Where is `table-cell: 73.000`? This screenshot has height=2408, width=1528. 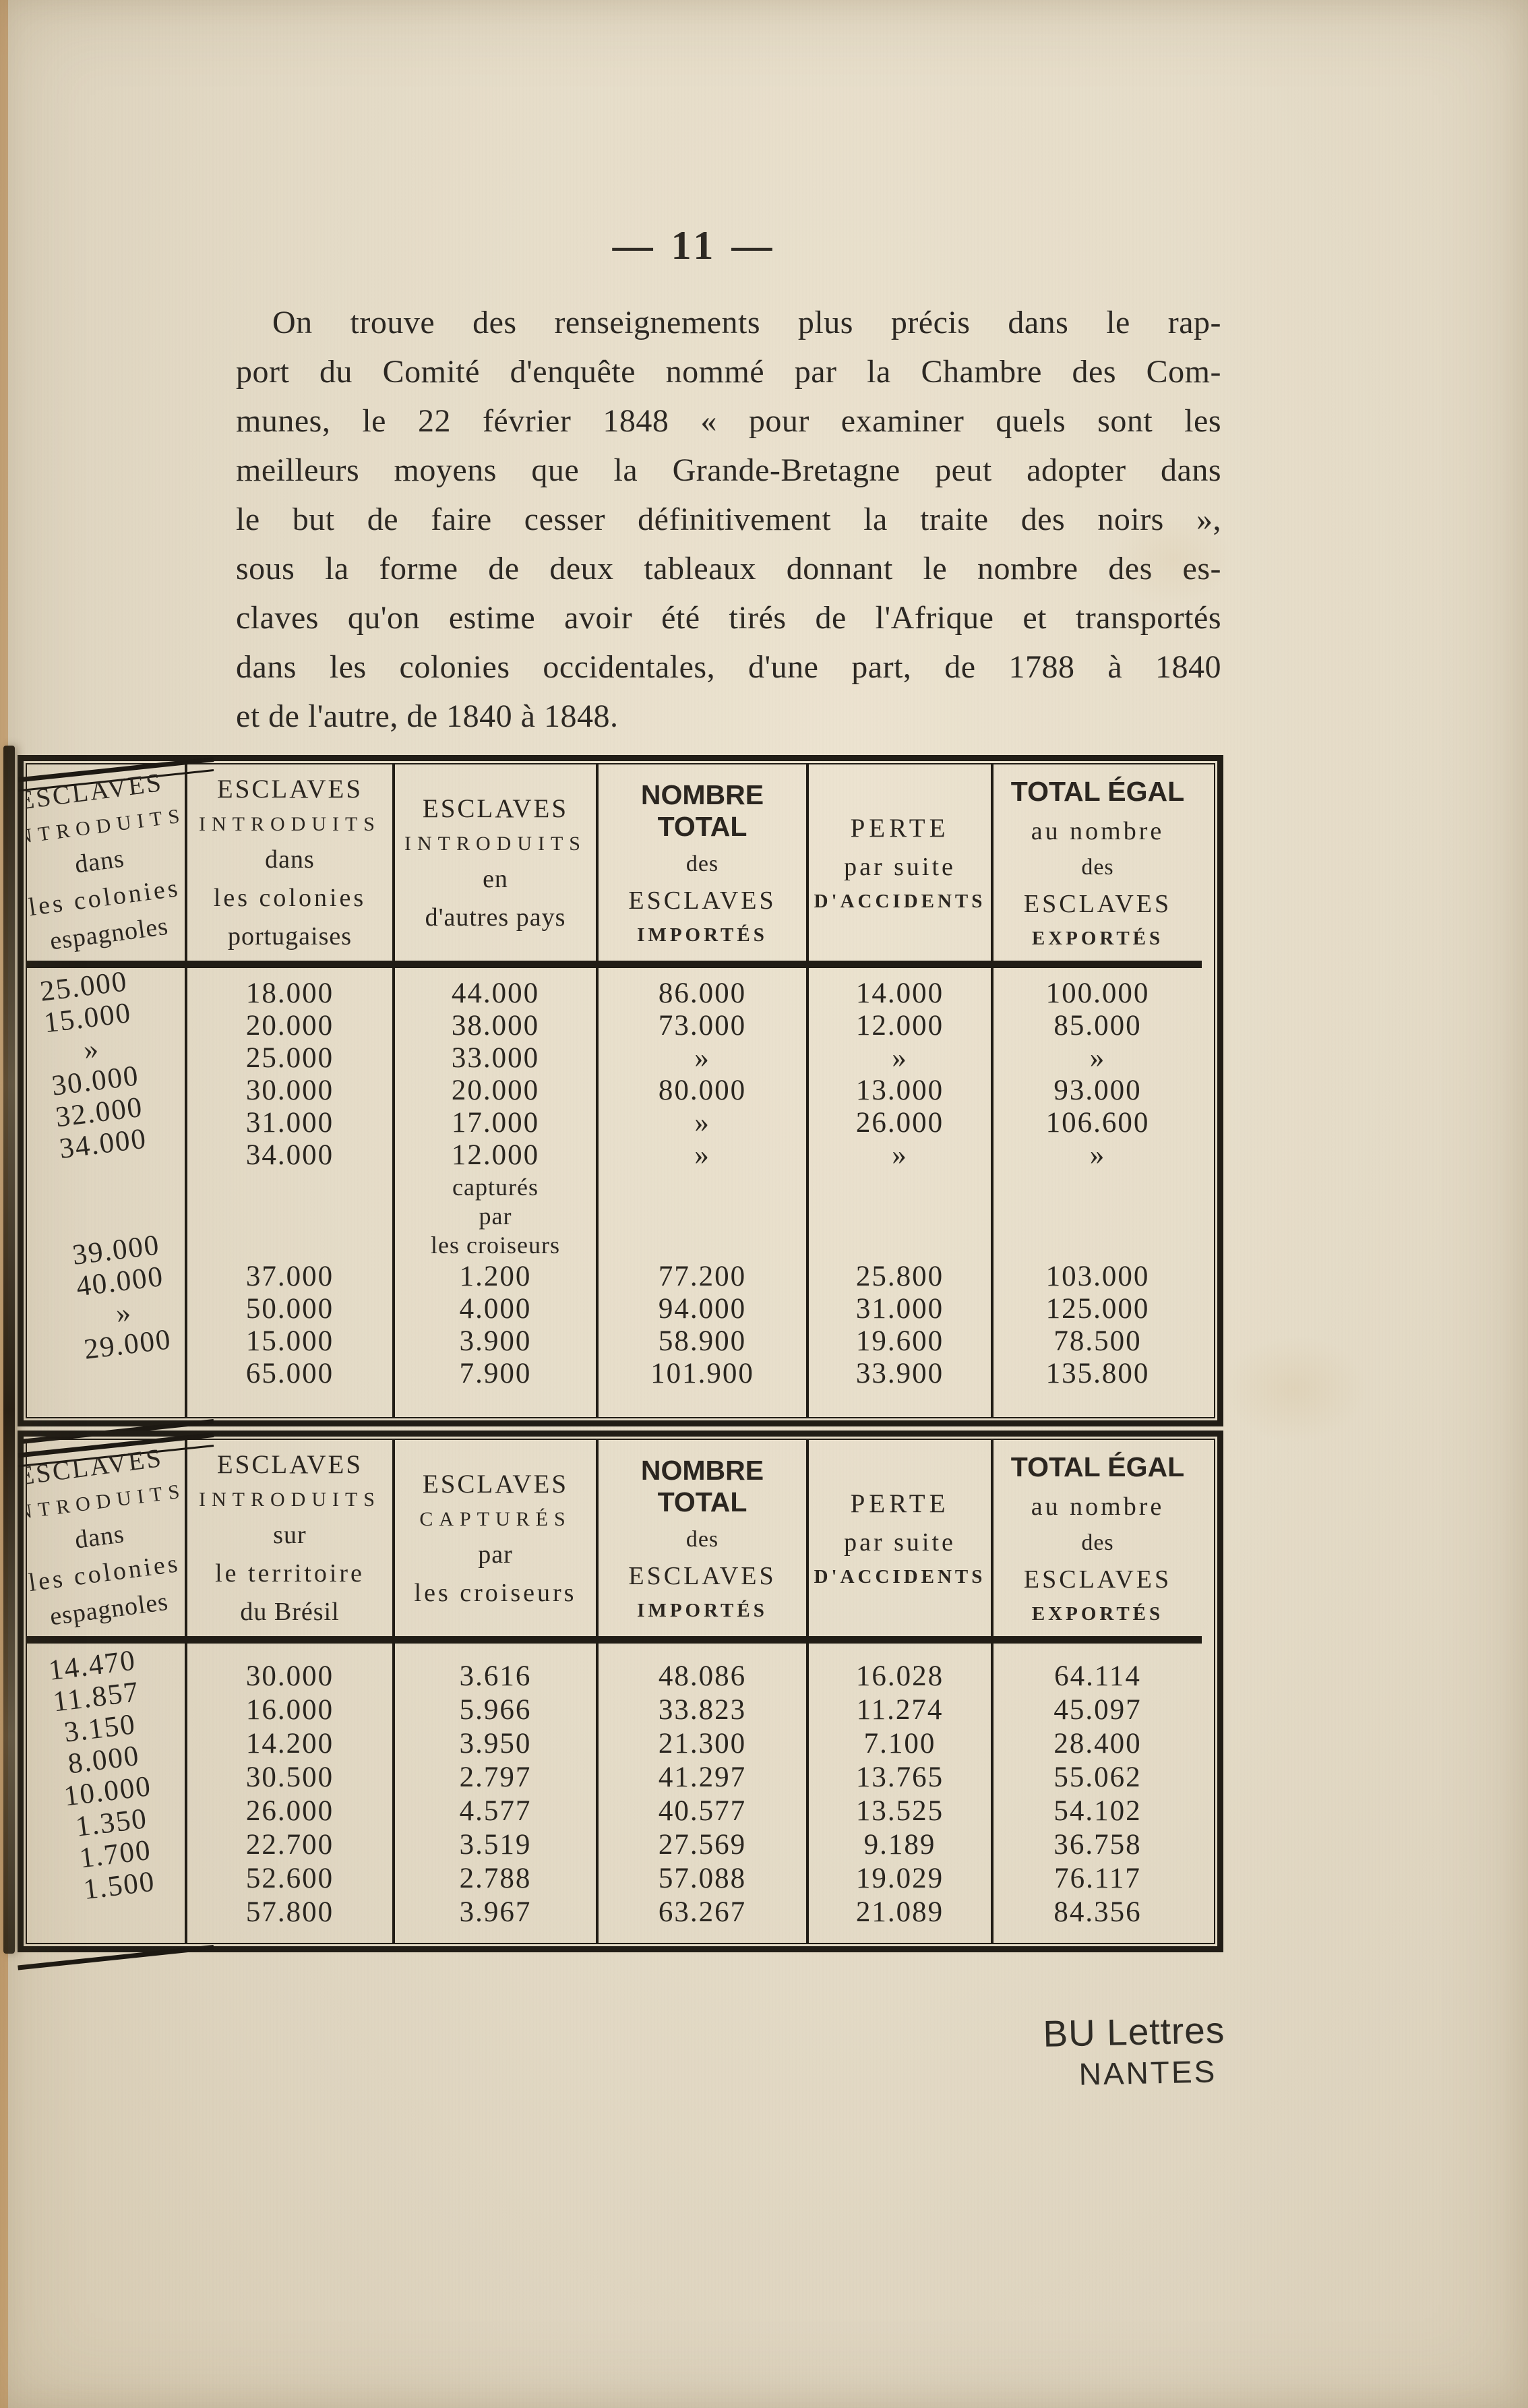 table-cell: 73.000 is located at coordinates (703, 1026).